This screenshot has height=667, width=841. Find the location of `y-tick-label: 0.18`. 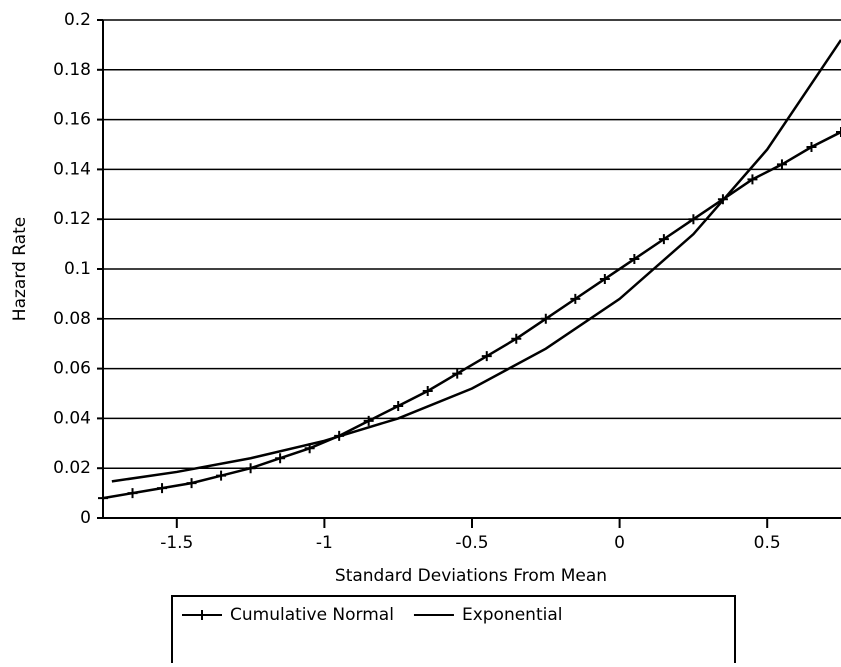

y-tick-label: 0.18 is located at coordinates (72, 70).